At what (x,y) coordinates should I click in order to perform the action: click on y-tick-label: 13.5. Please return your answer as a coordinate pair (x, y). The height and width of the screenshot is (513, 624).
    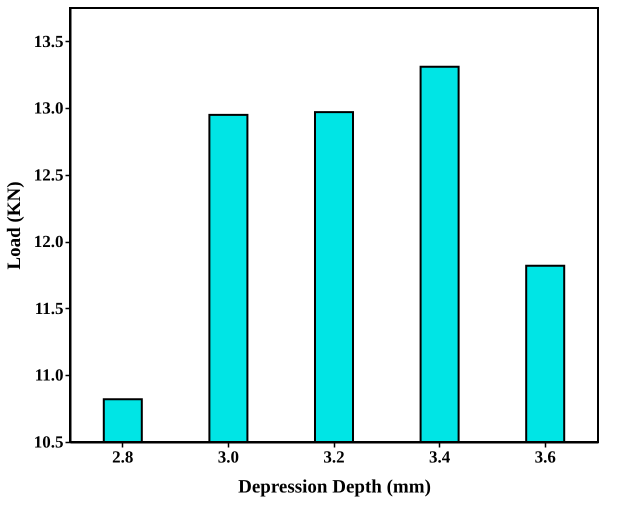
    Looking at the image, I should click on (49, 41).